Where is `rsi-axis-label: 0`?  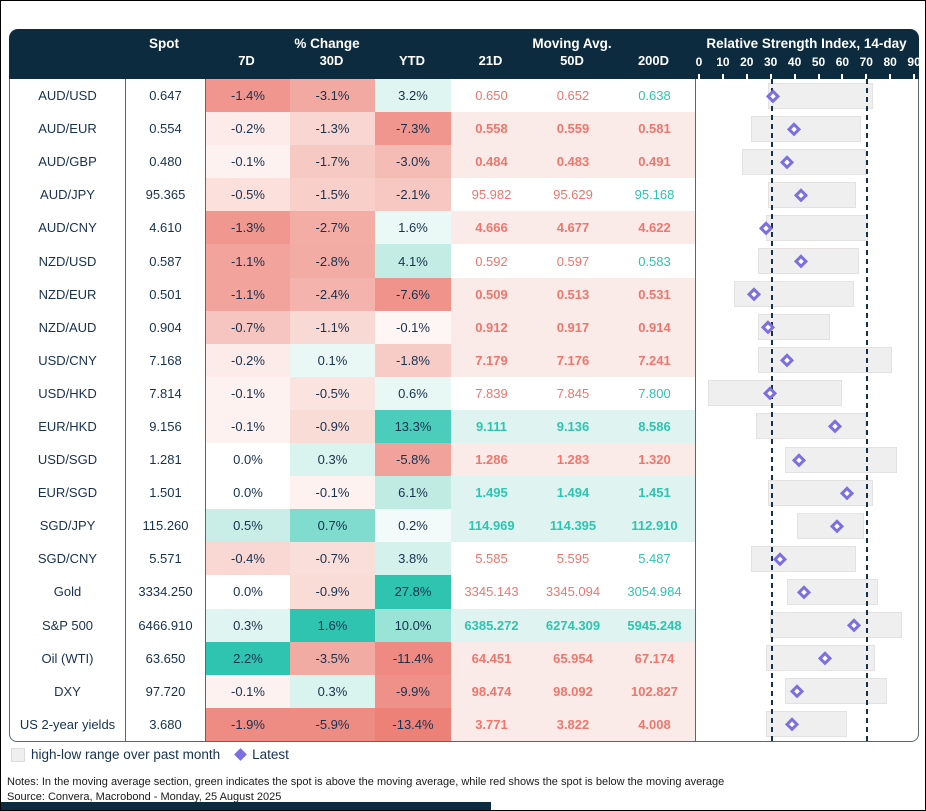
rsi-axis-label: 0 is located at coordinates (699, 62).